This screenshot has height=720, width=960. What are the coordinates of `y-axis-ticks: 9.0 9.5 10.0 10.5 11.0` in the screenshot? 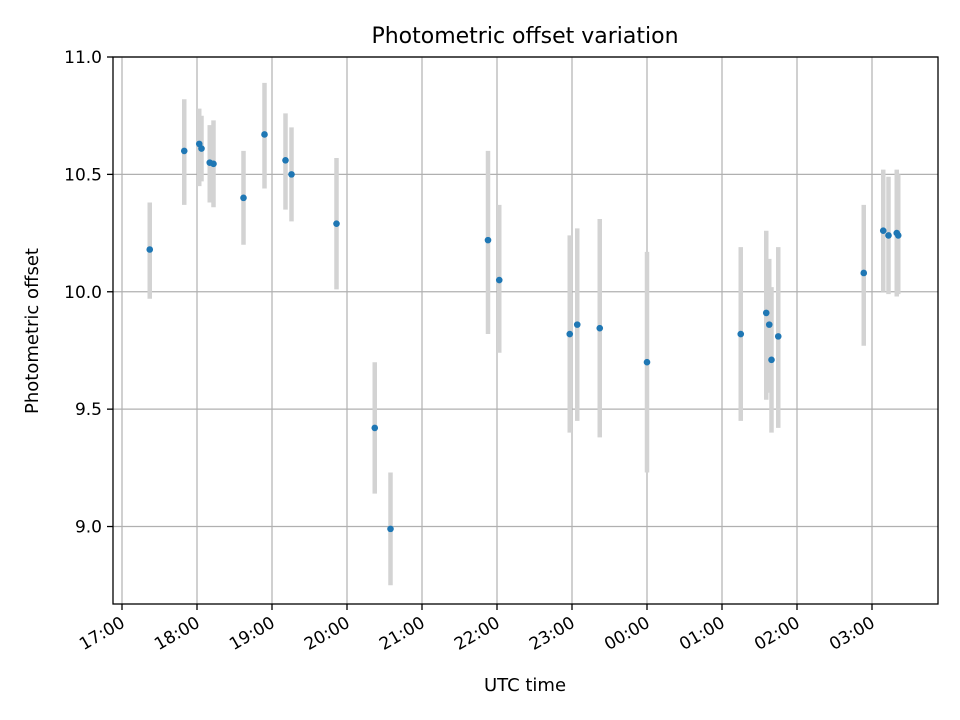 It's located at (88, 293).